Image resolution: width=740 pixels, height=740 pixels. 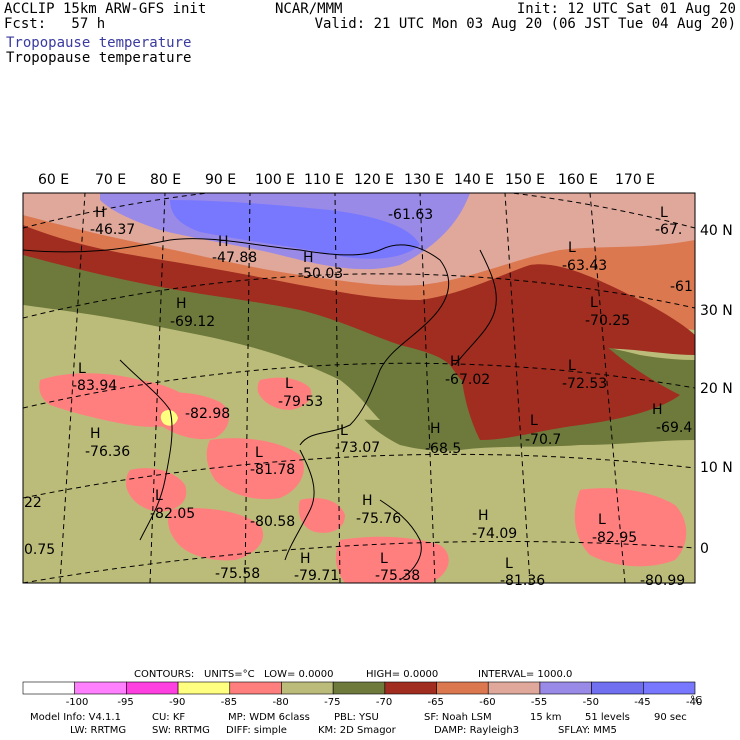 I want to click on model-info-pbl: PBL: YSU, so click(x=356, y=717).